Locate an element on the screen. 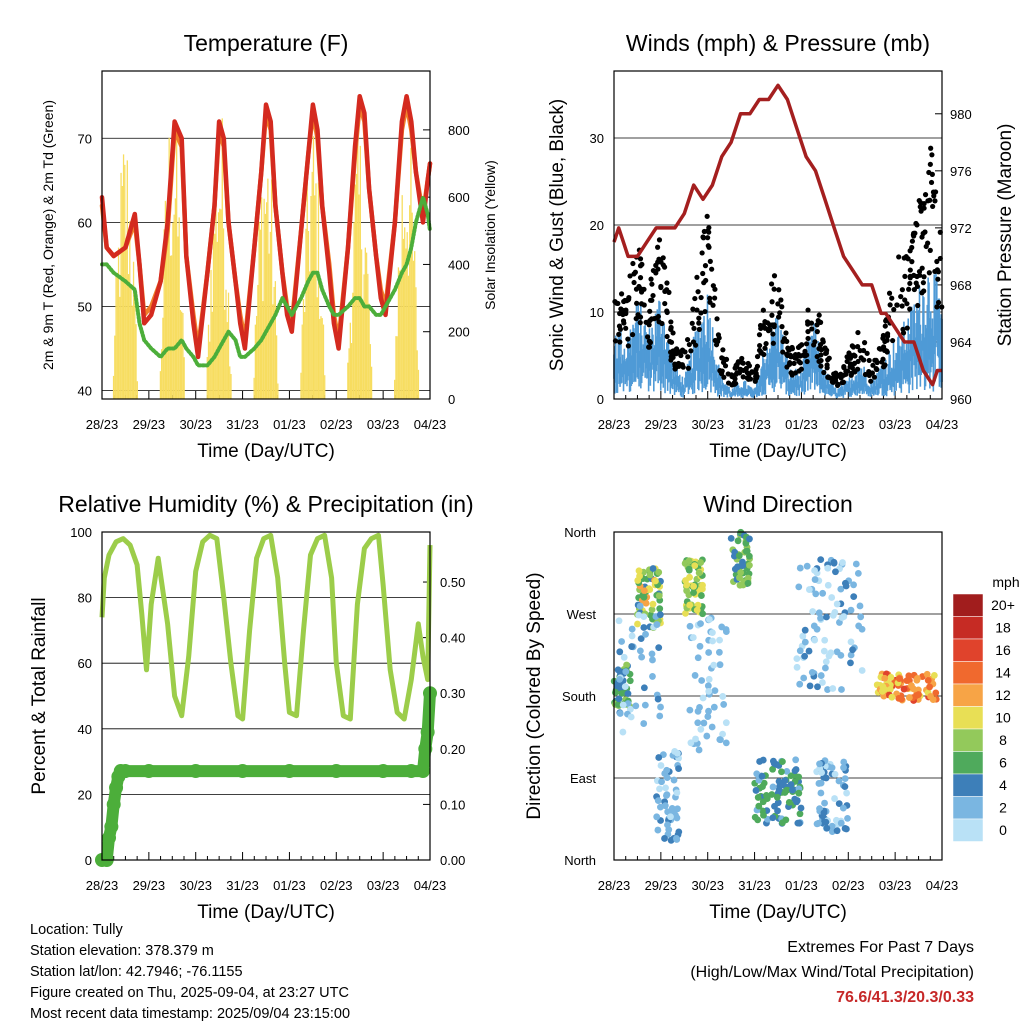  x-tick-label: 03/23 is located at coordinates (895, 424).